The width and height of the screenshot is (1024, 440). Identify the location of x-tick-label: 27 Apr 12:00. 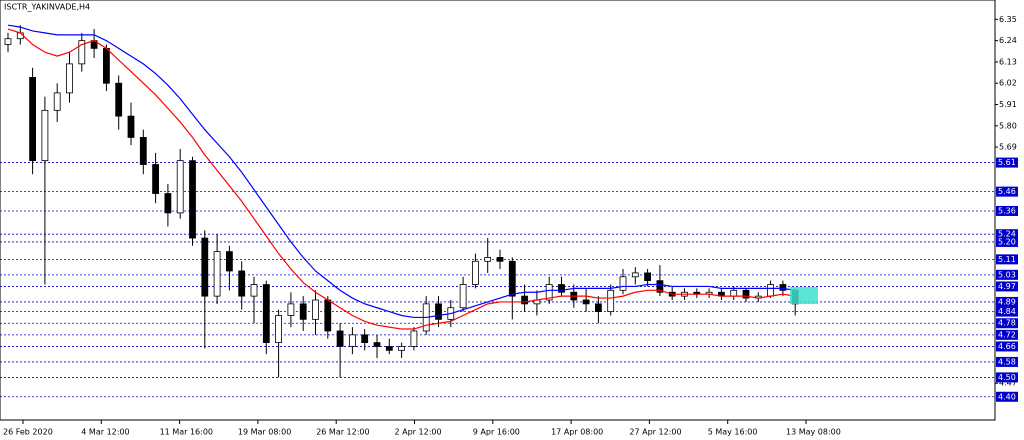
(655, 432).